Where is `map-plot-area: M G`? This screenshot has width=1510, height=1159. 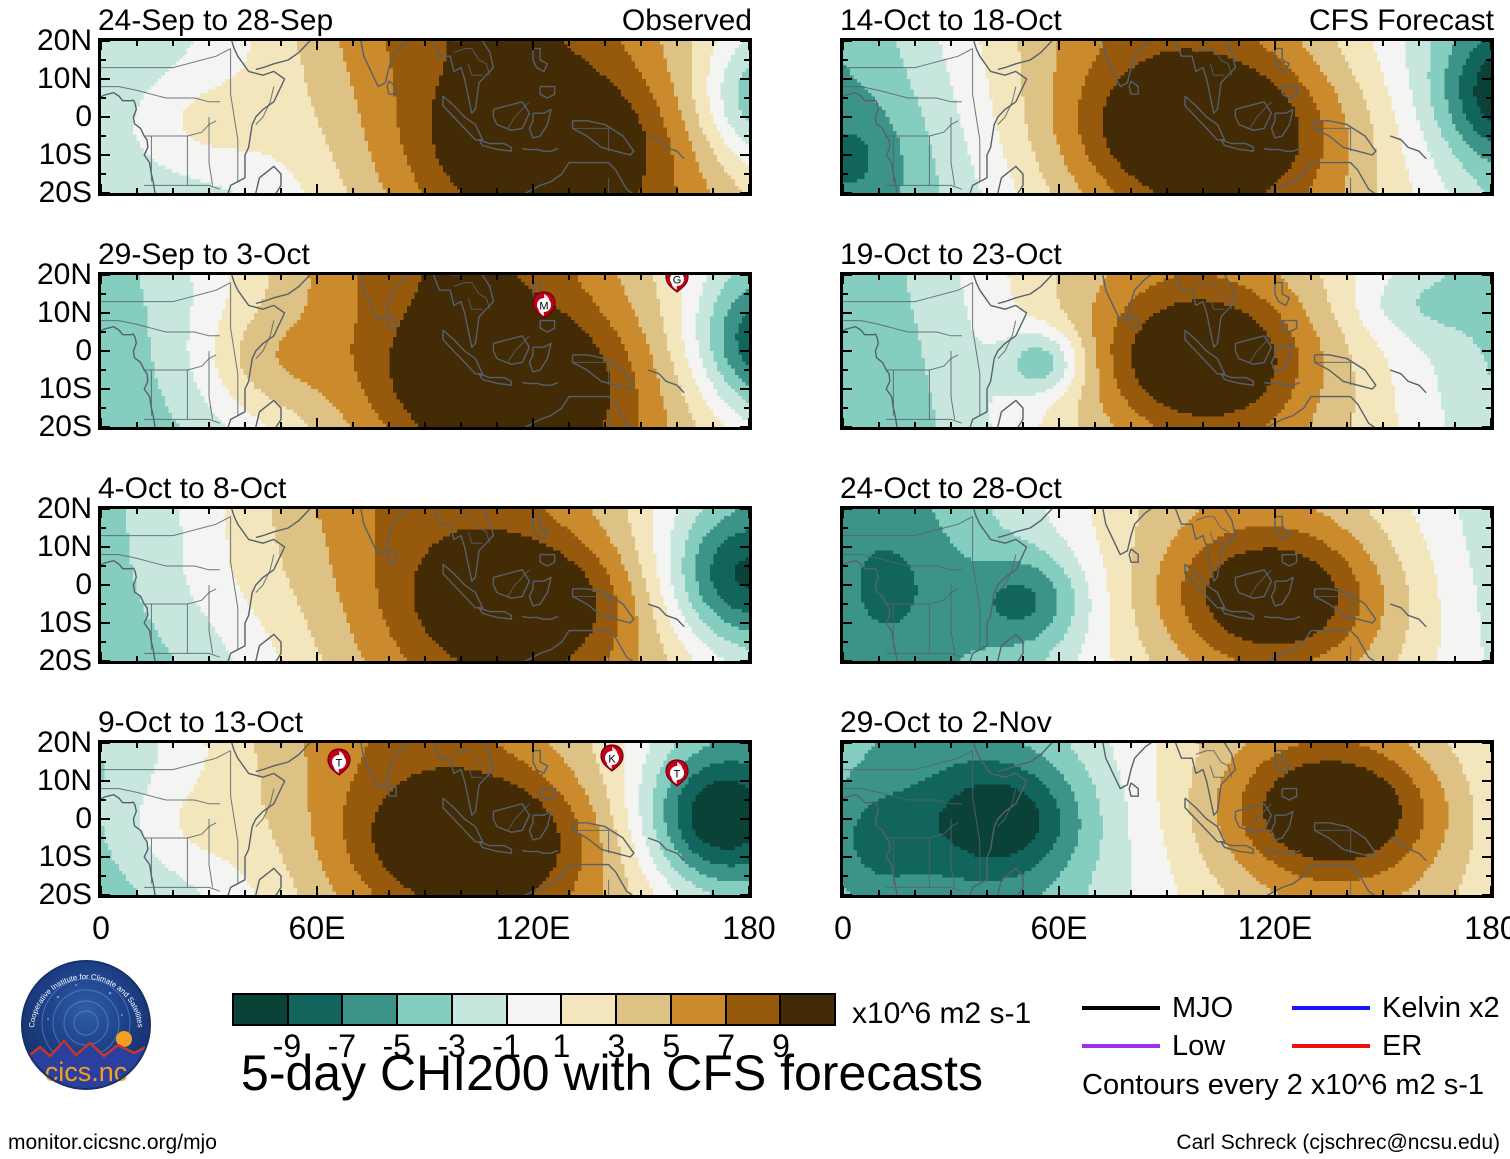 map-plot-area: M G is located at coordinates (425, 351).